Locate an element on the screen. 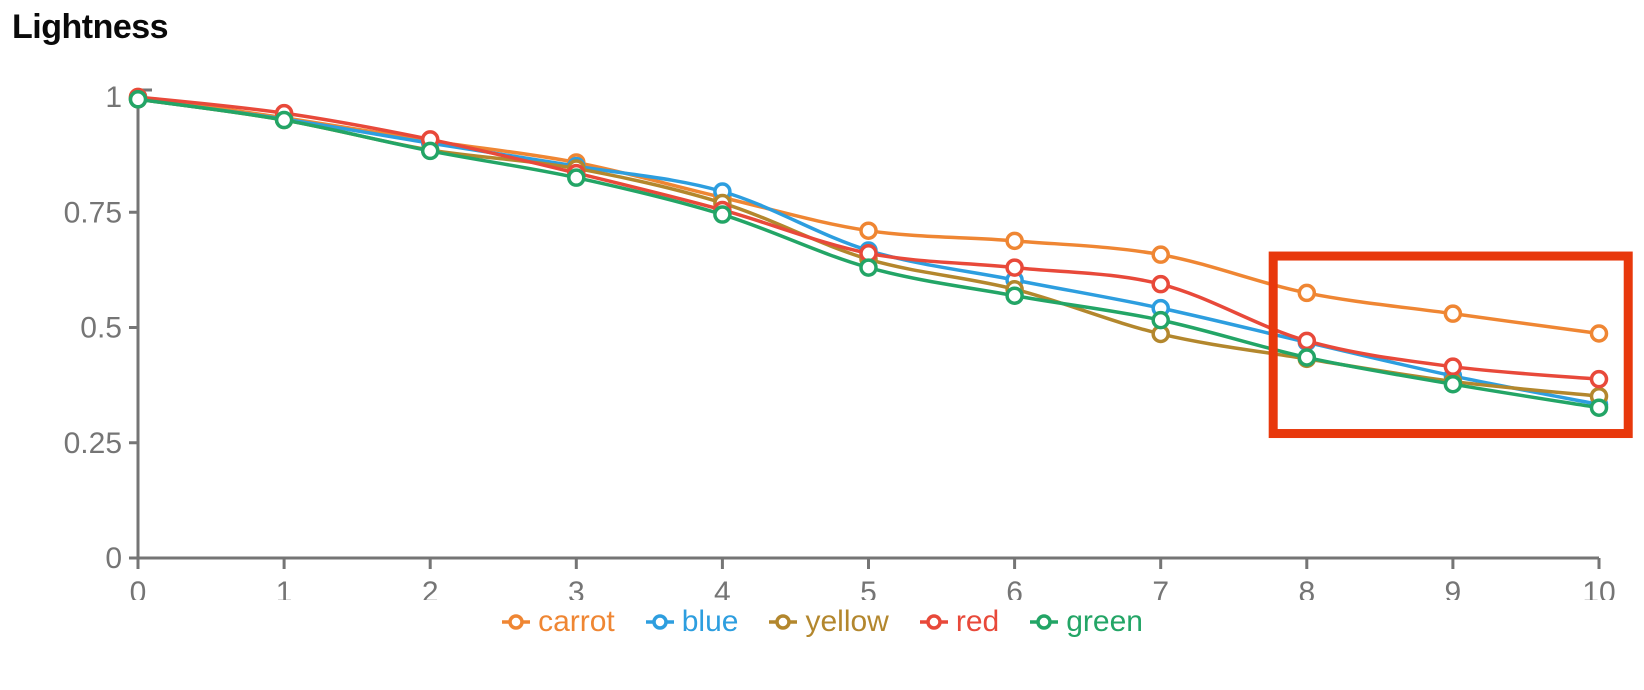 The width and height of the screenshot is (1644, 690). x-tick-label: 5 is located at coordinates (868, 588).